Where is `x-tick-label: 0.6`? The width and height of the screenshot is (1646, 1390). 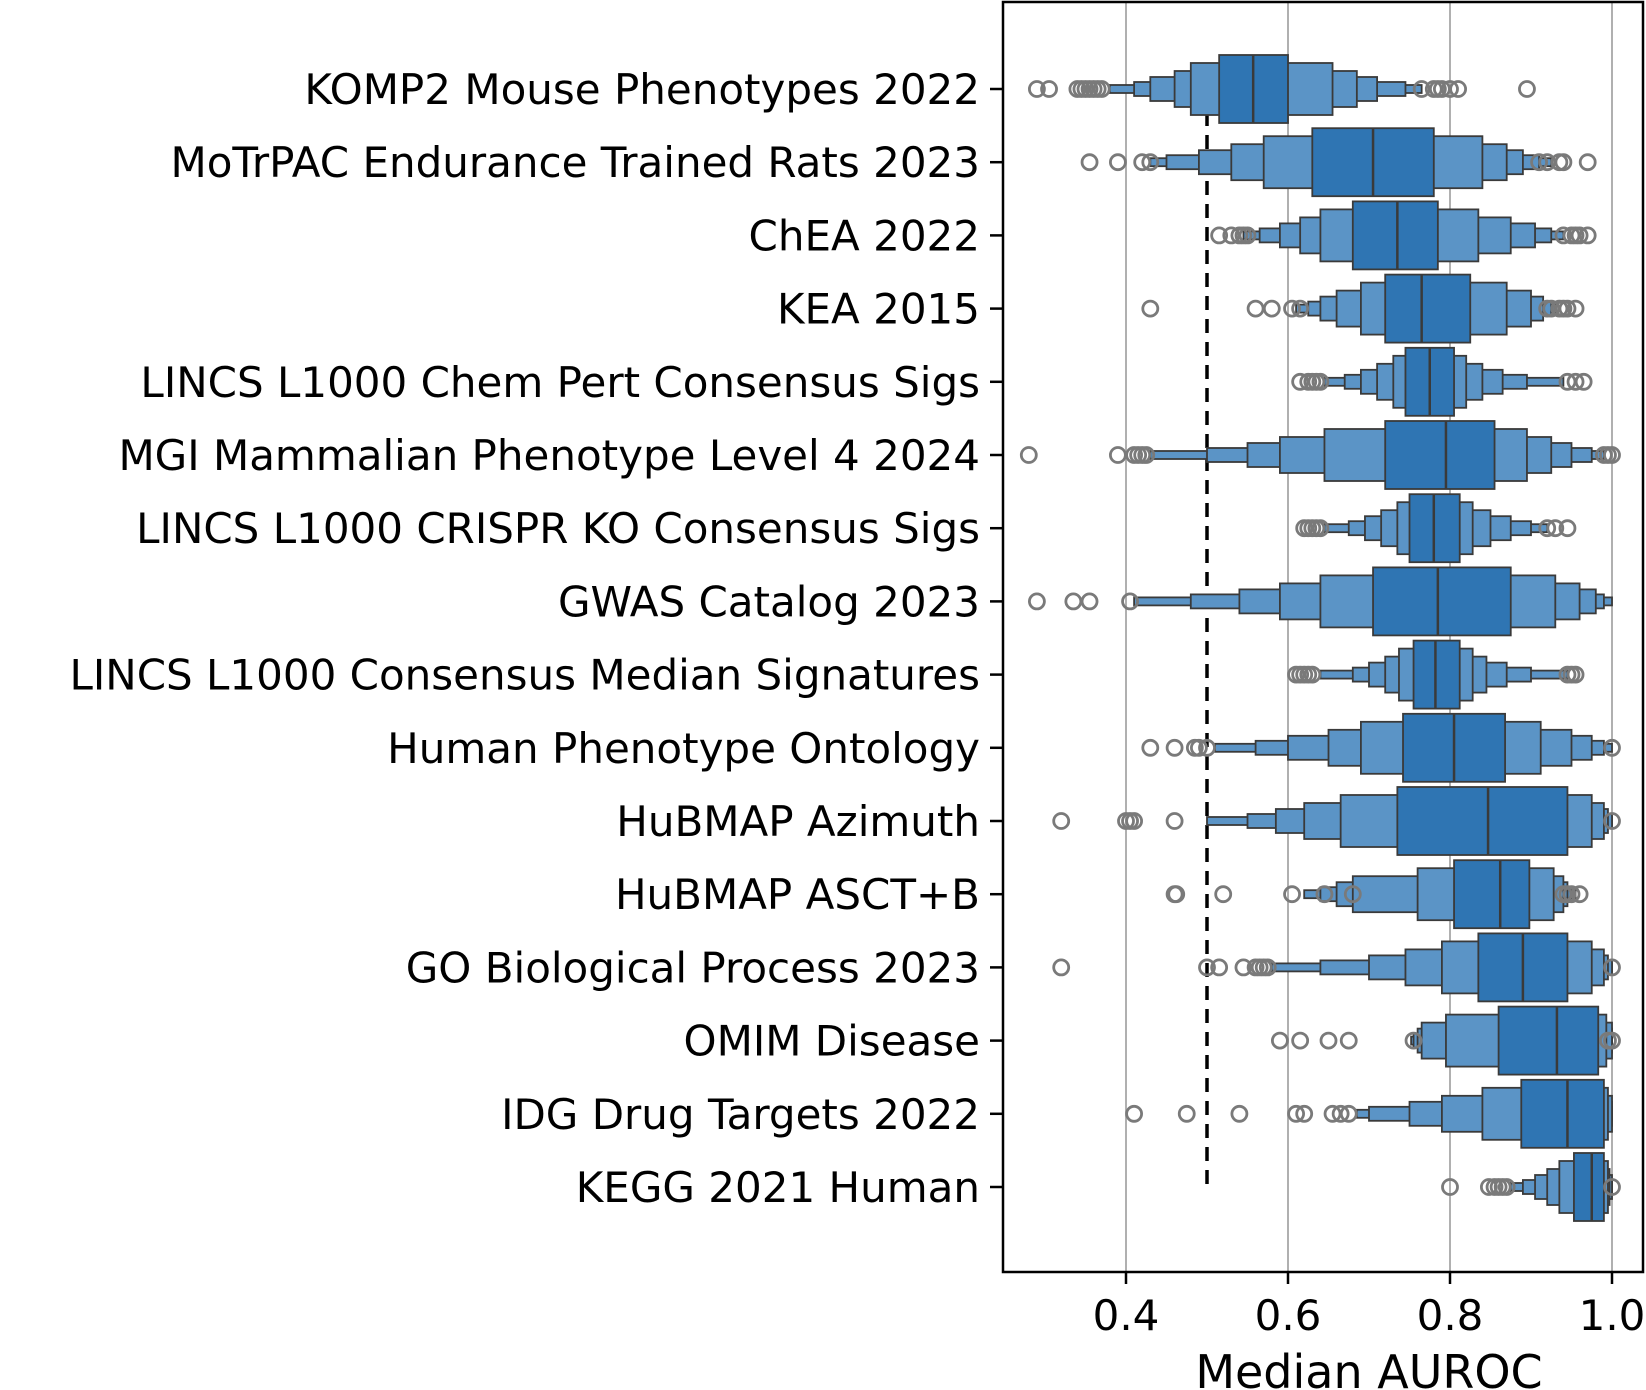
x-tick-label: 0.6 is located at coordinates (1288, 1315).